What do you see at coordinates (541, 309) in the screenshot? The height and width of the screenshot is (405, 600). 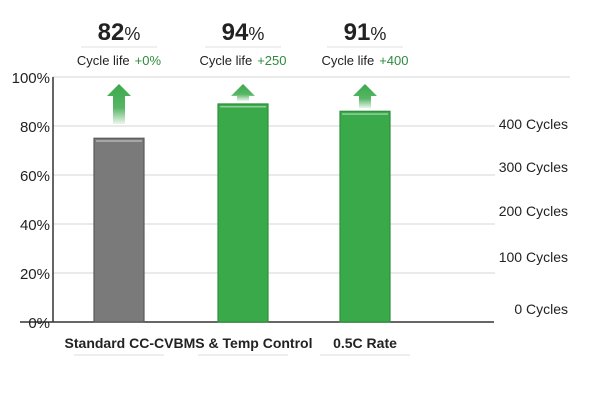 I see `right-axis-label: 0 Cycles` at bounding box center [541, 309].